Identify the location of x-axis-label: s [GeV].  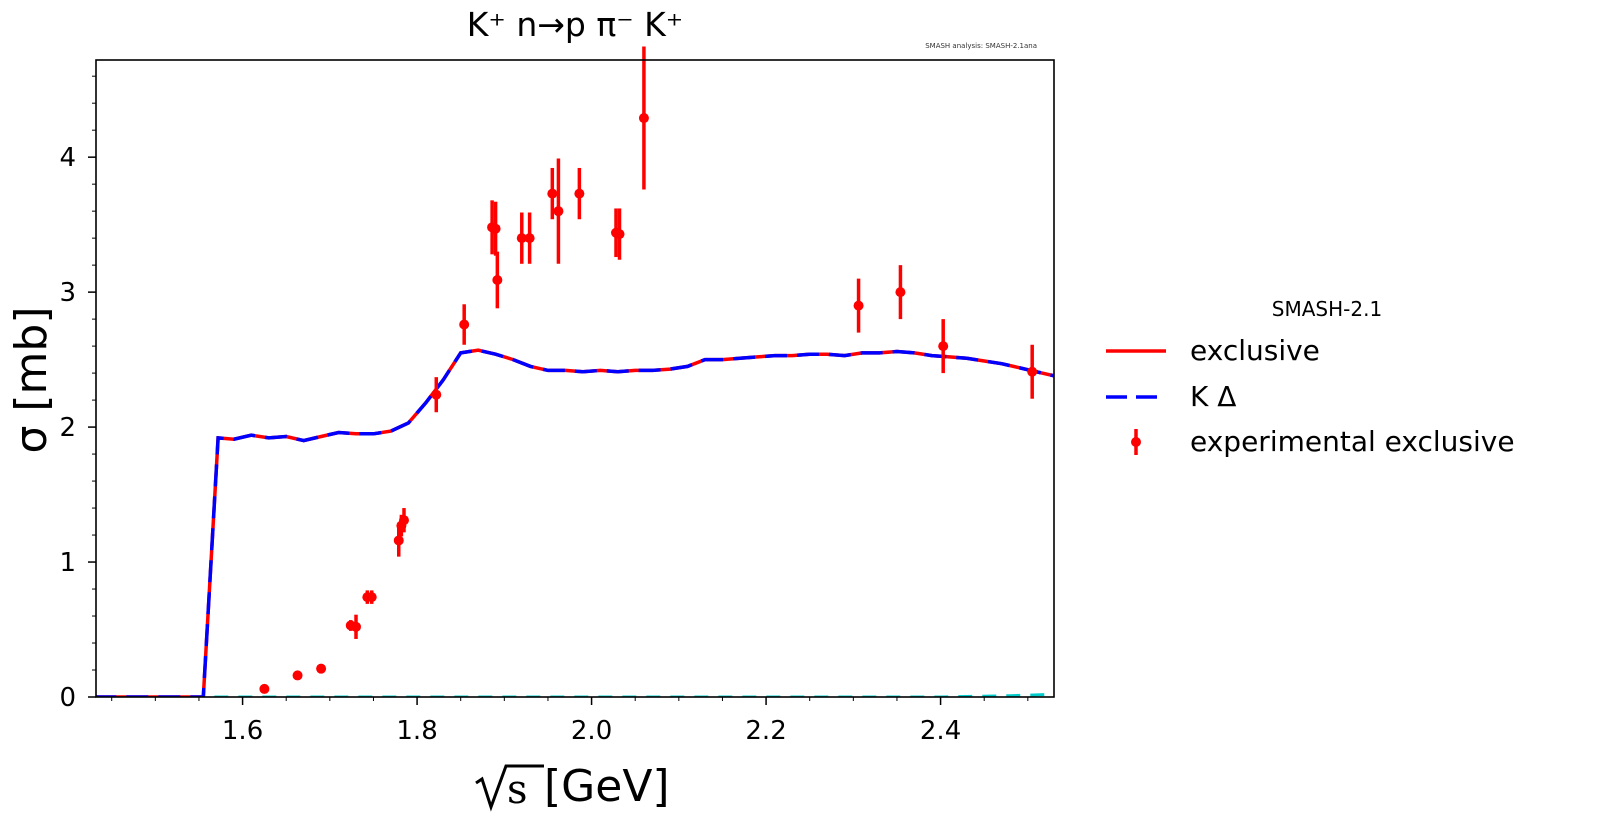
(572, 787).